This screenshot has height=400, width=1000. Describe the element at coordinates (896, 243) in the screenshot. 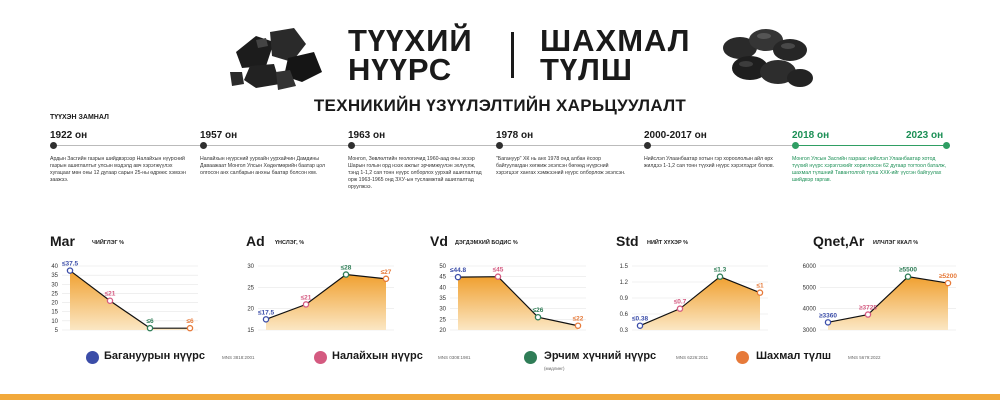

I see `chart-subtitle-qnet: ИЛЧЛЭГ ККАЛ %` at that location.